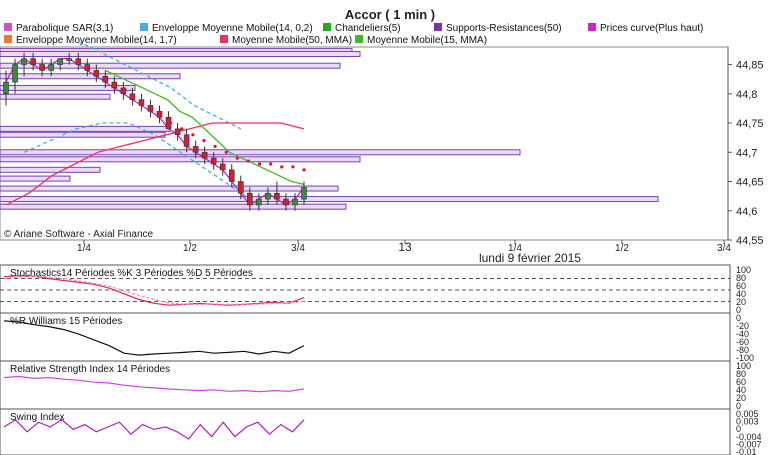 The height and width of the screenshot is (455, 780). I want to click on legend-label: Prices curve(Plus haut), so click(651, 28).